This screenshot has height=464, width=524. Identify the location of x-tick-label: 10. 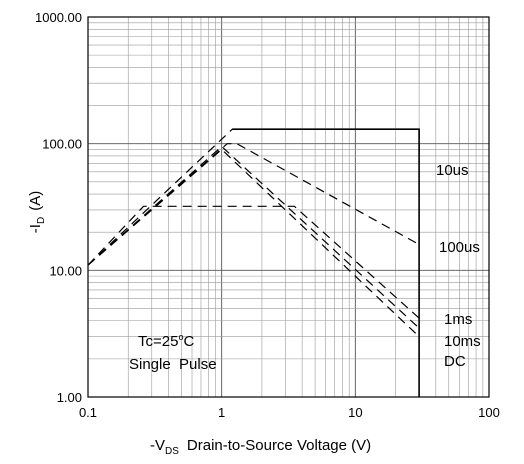
(355, 412).